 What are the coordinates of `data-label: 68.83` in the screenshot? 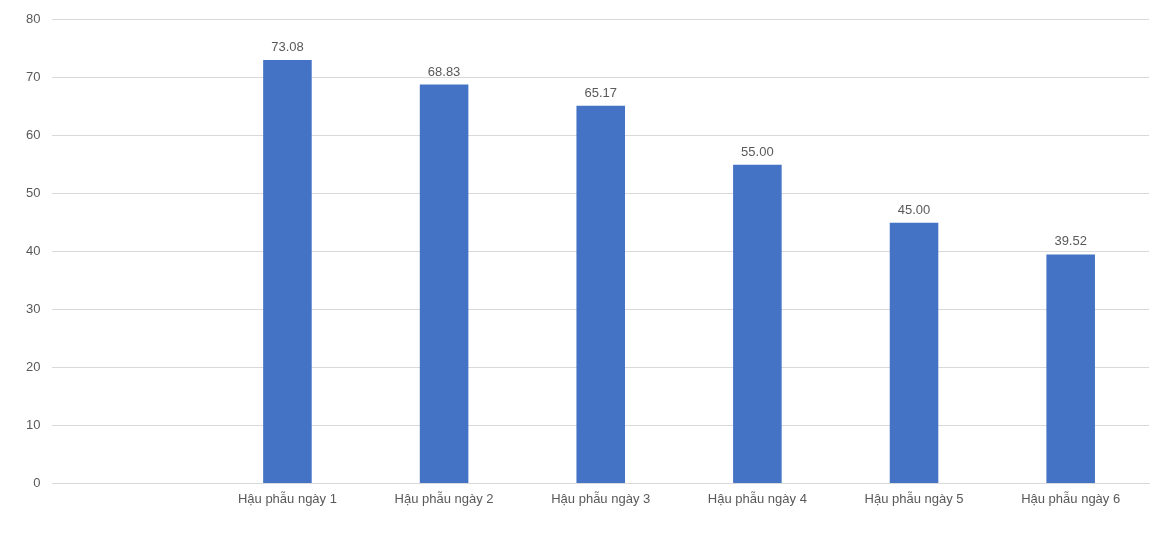 It's located at (444, 71).